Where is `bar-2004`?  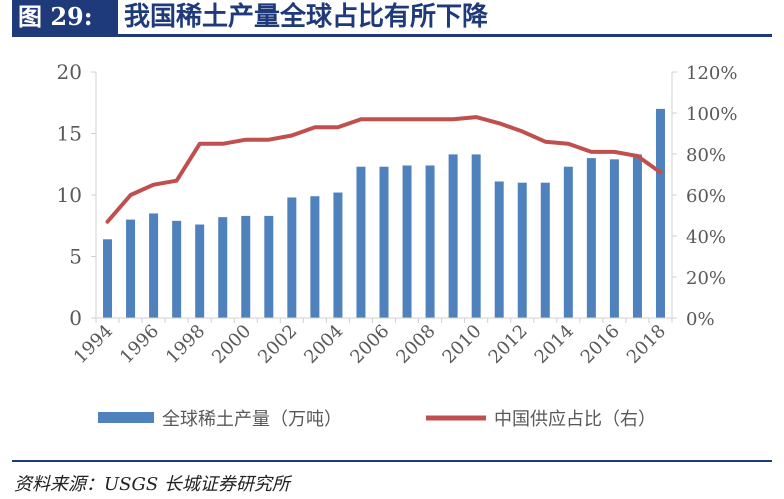 bar-2004 is located at coordinates (338, 255).